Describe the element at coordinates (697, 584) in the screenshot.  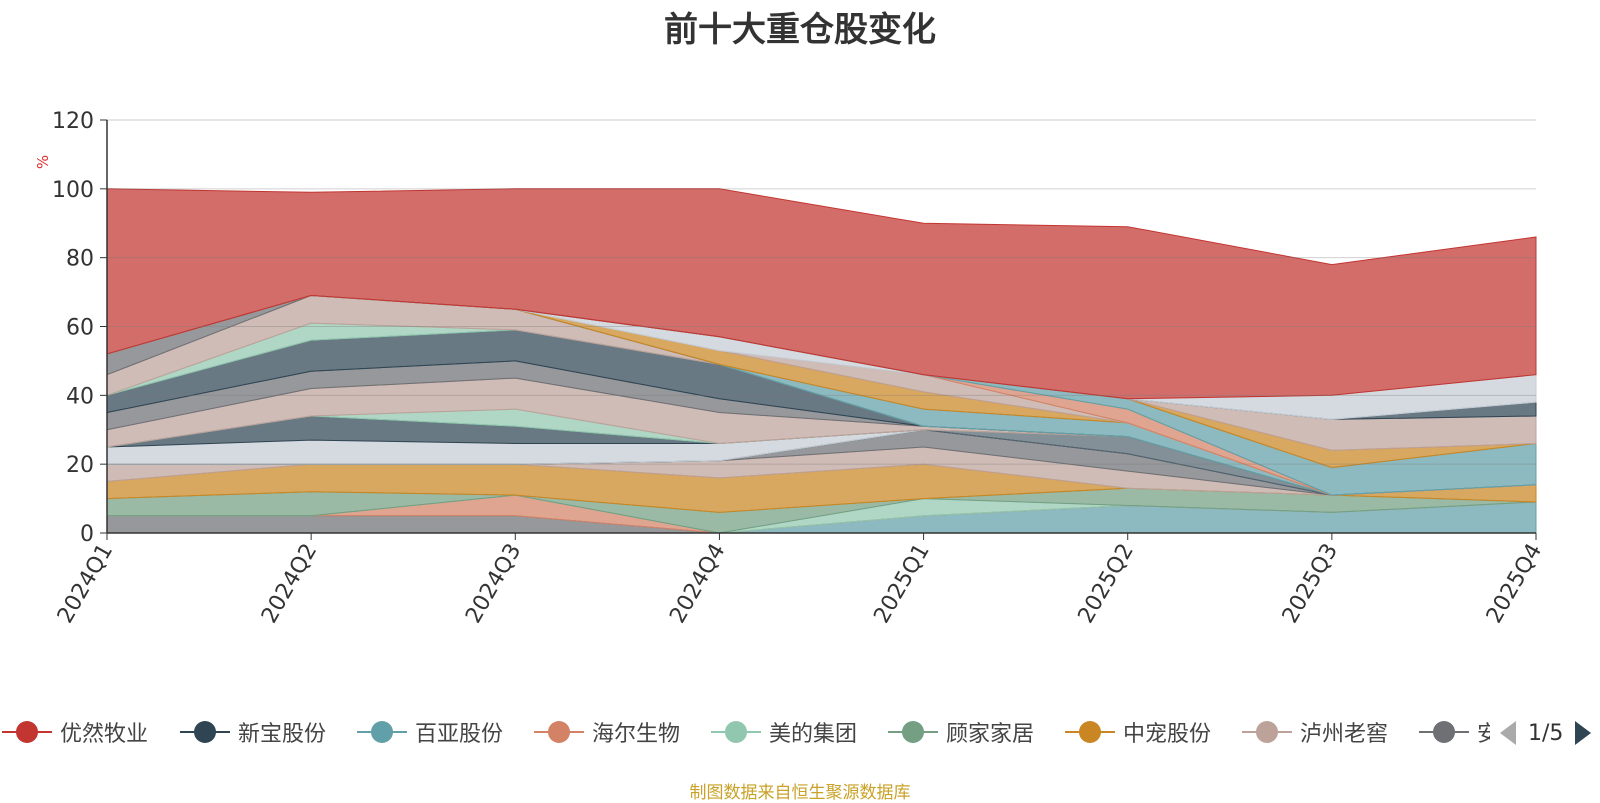
I see `x-tick-label: 2024Q4` at that location.